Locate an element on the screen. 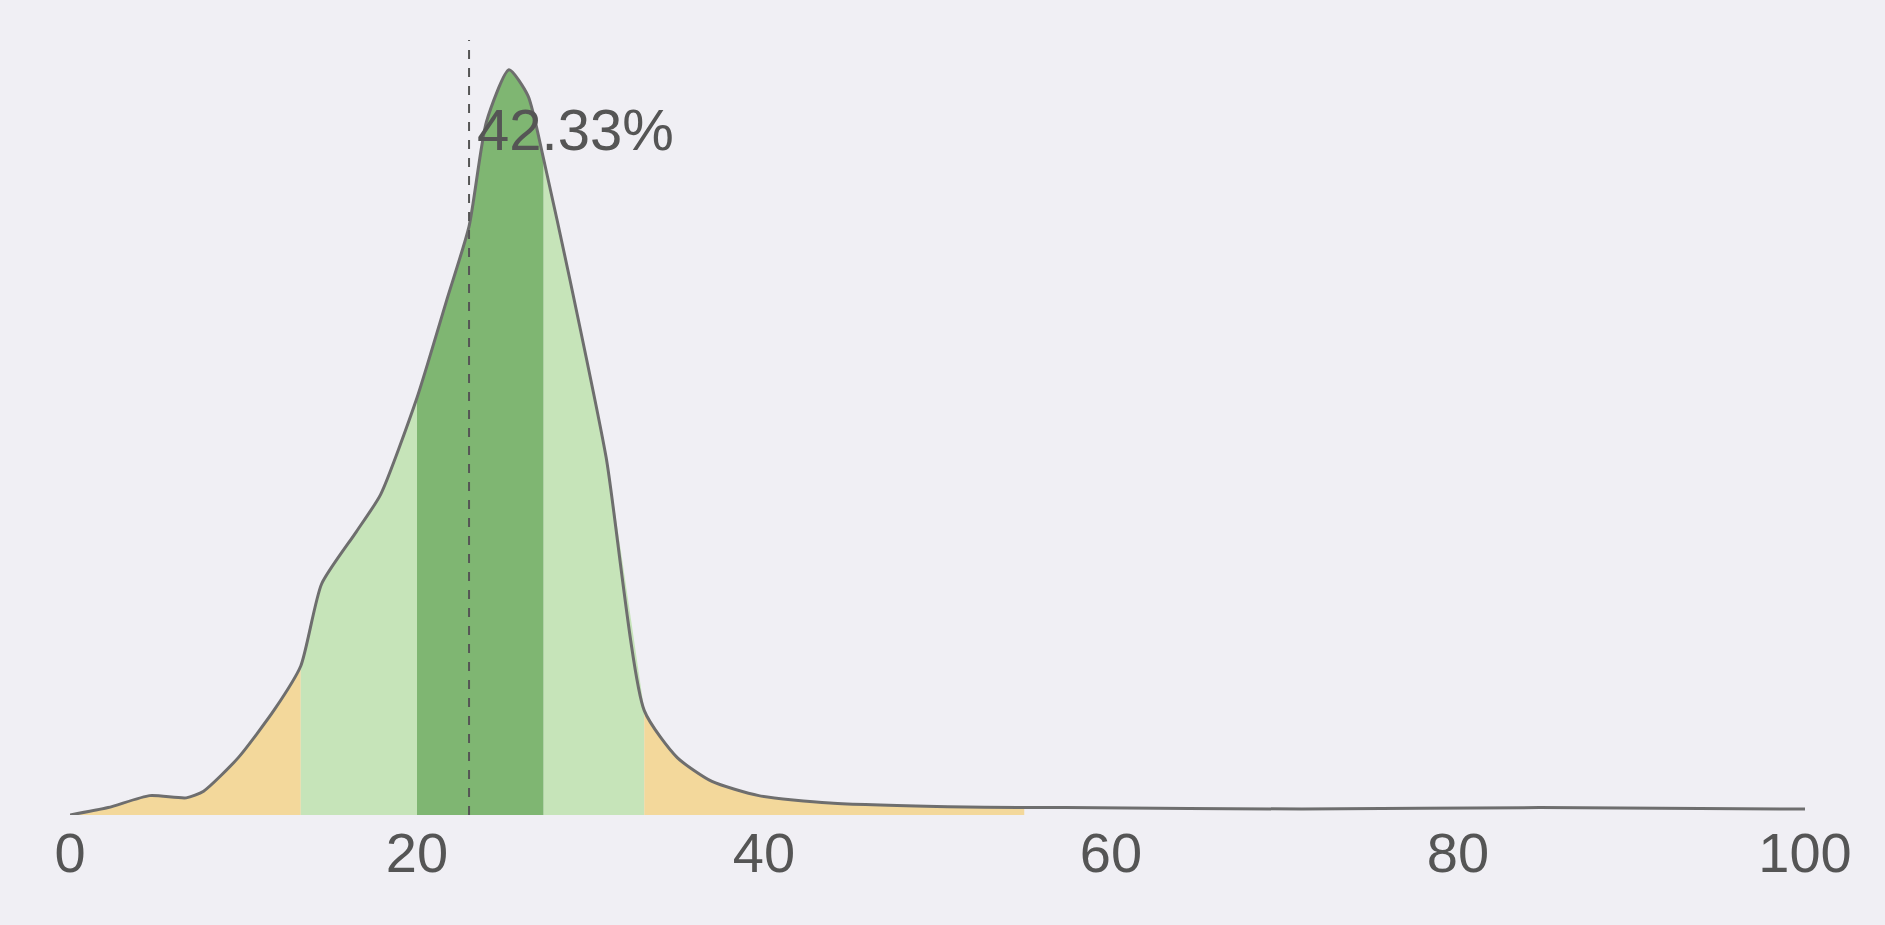  x-tick-label: 60 is located at coordinates (1111, 852).